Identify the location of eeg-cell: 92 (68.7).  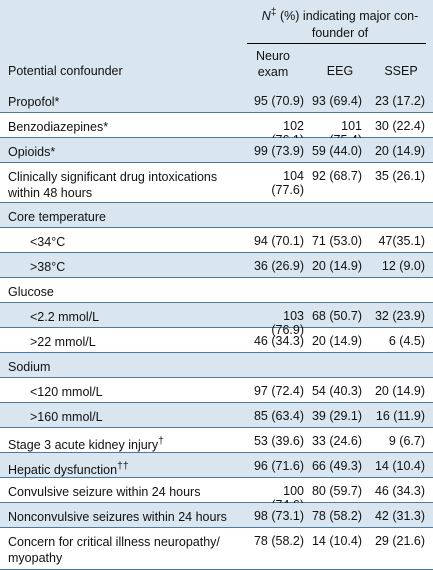
(336, 176).